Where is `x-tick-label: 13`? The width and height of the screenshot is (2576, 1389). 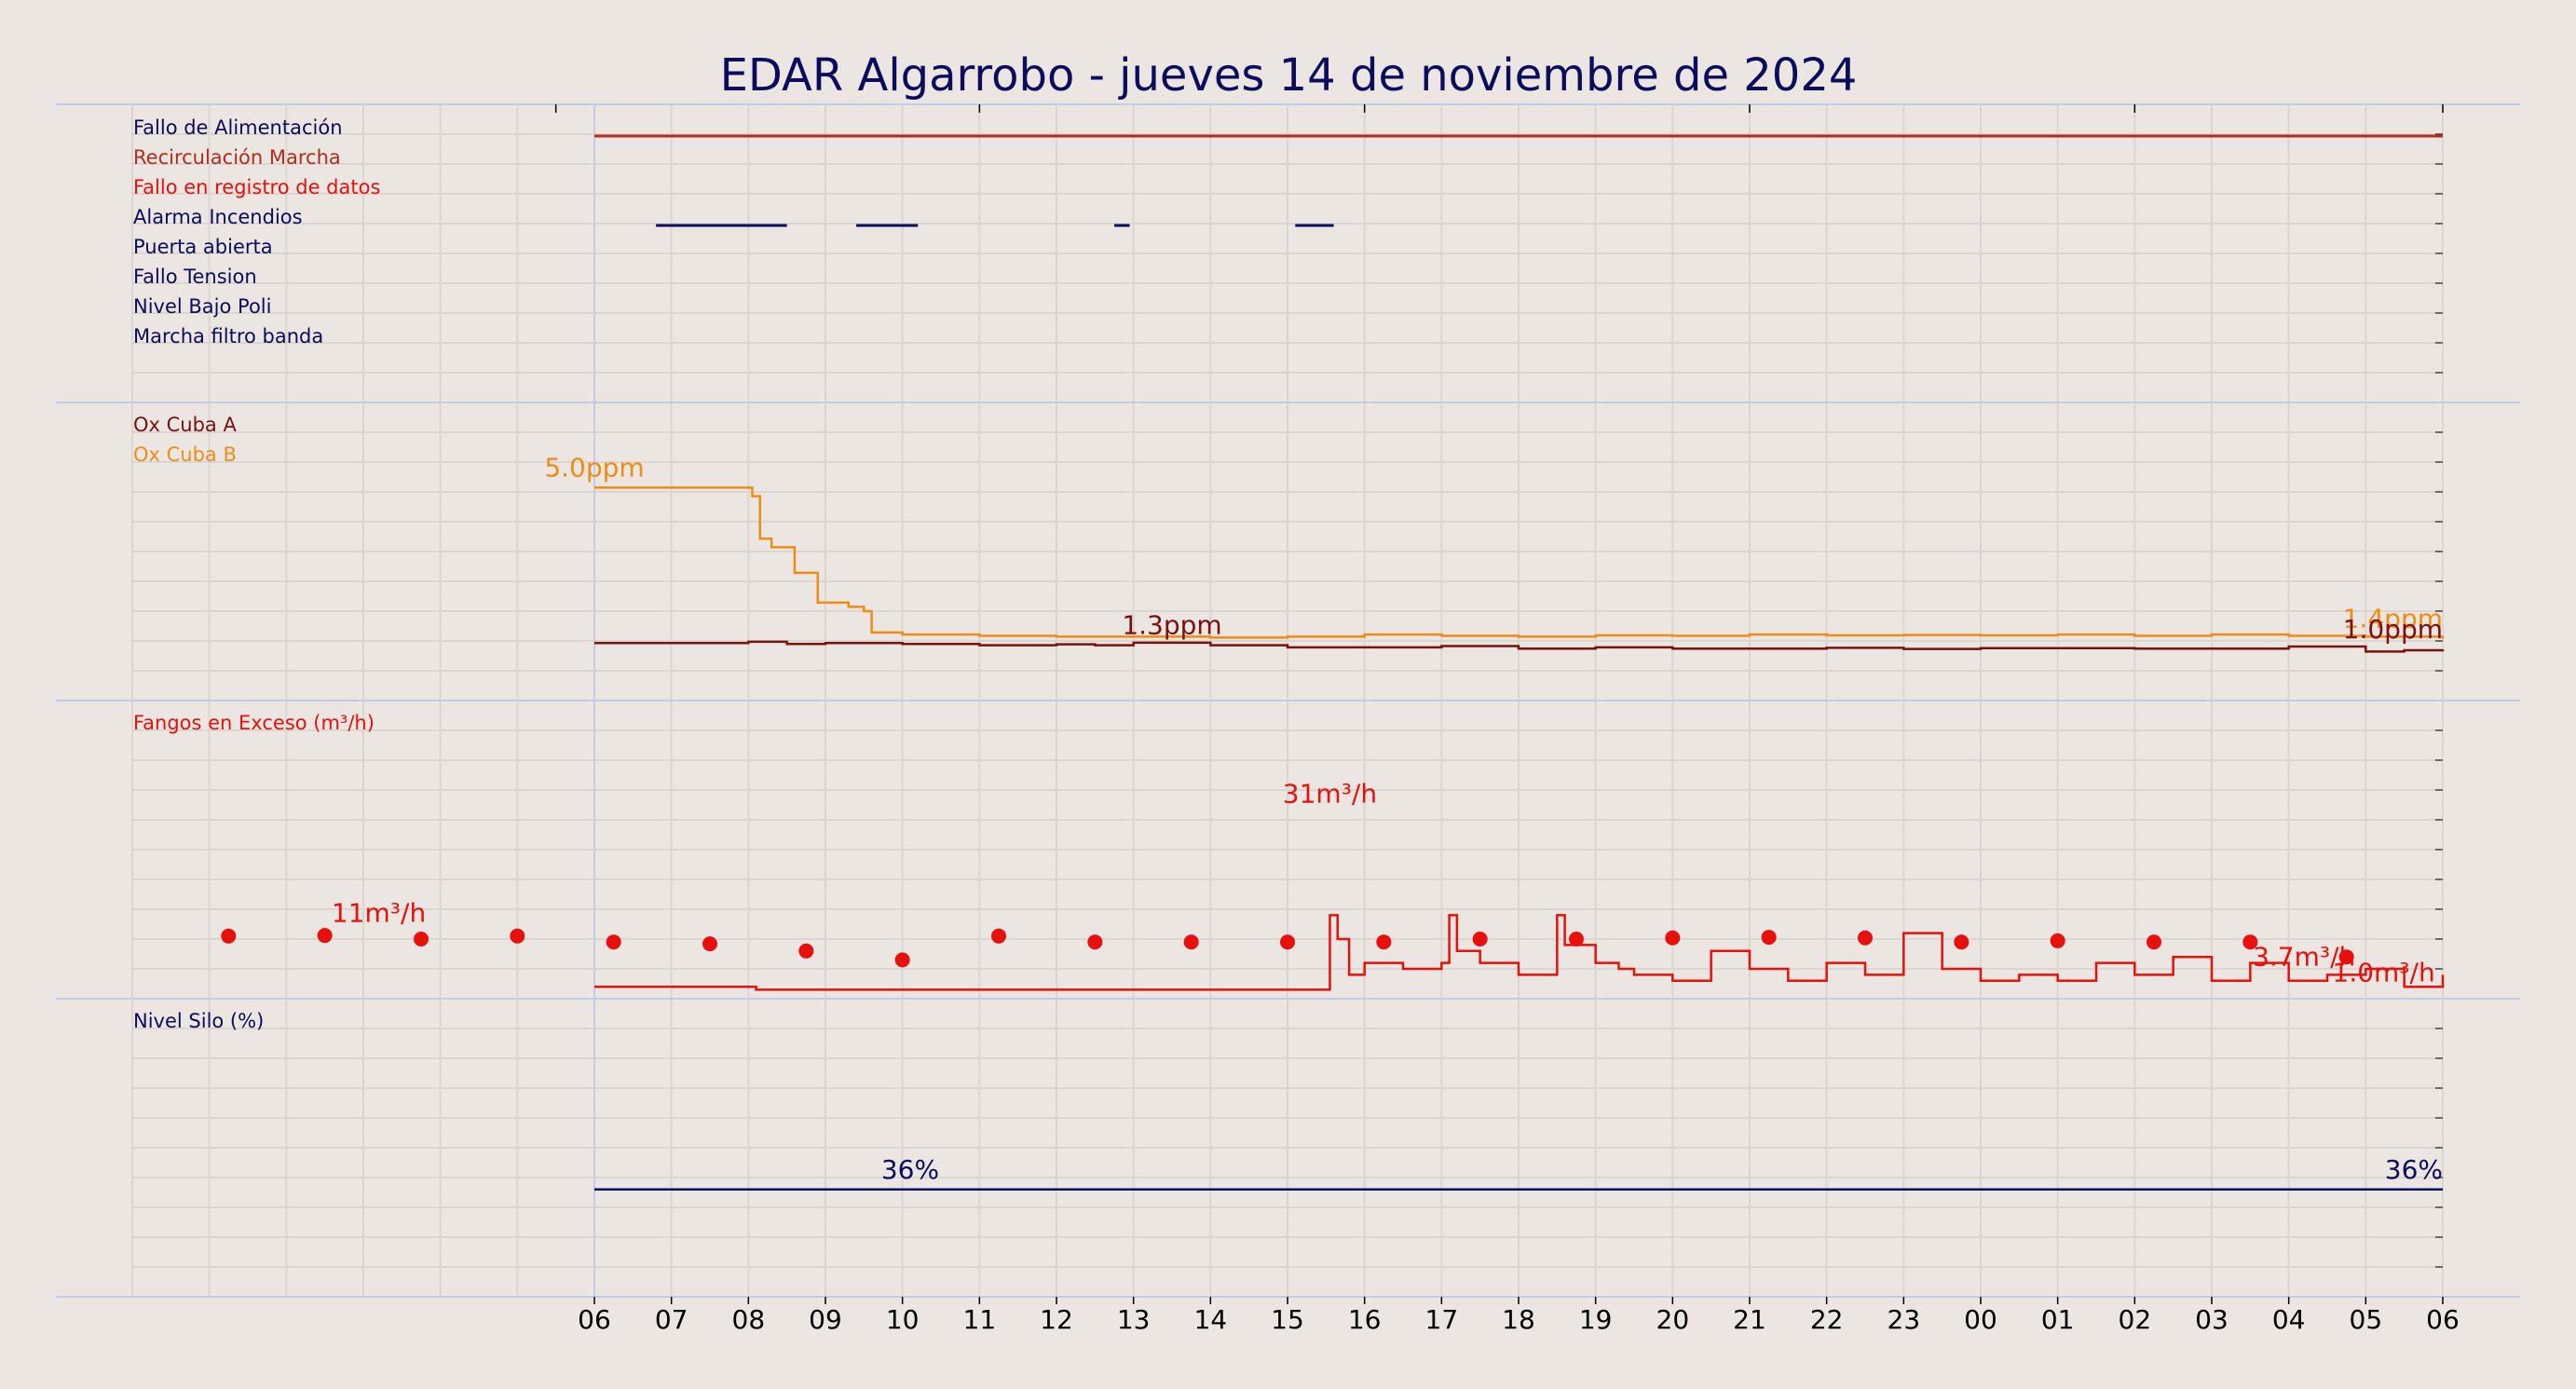
x-tick-label: 13 is located at coordinates (1134, 1319).